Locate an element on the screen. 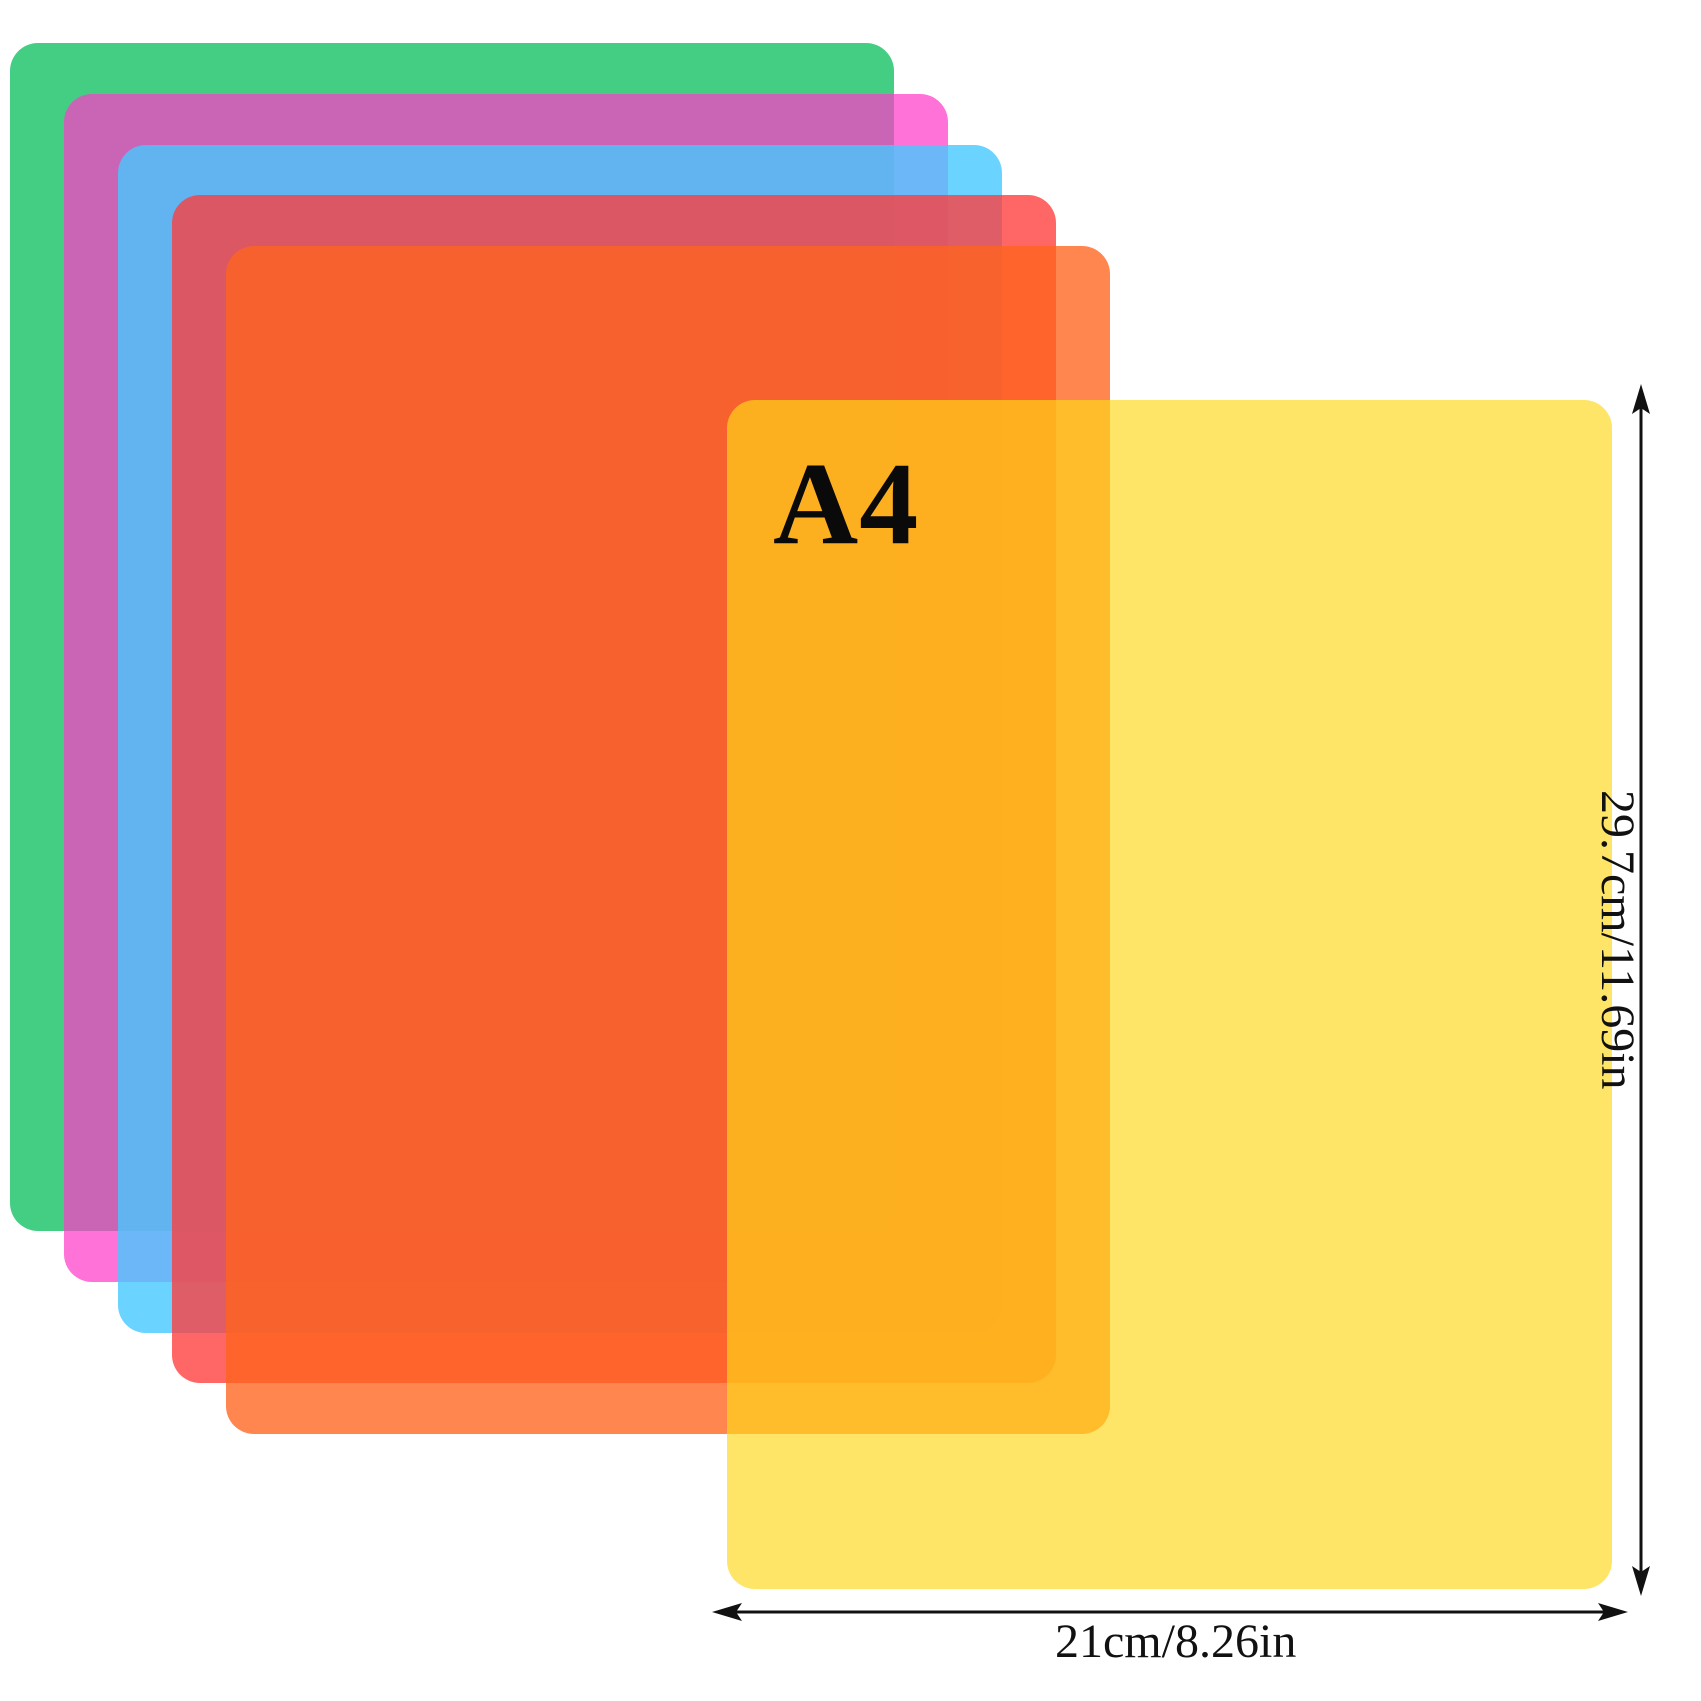  height-arrow-icon is located at coordinates (1641, 990).